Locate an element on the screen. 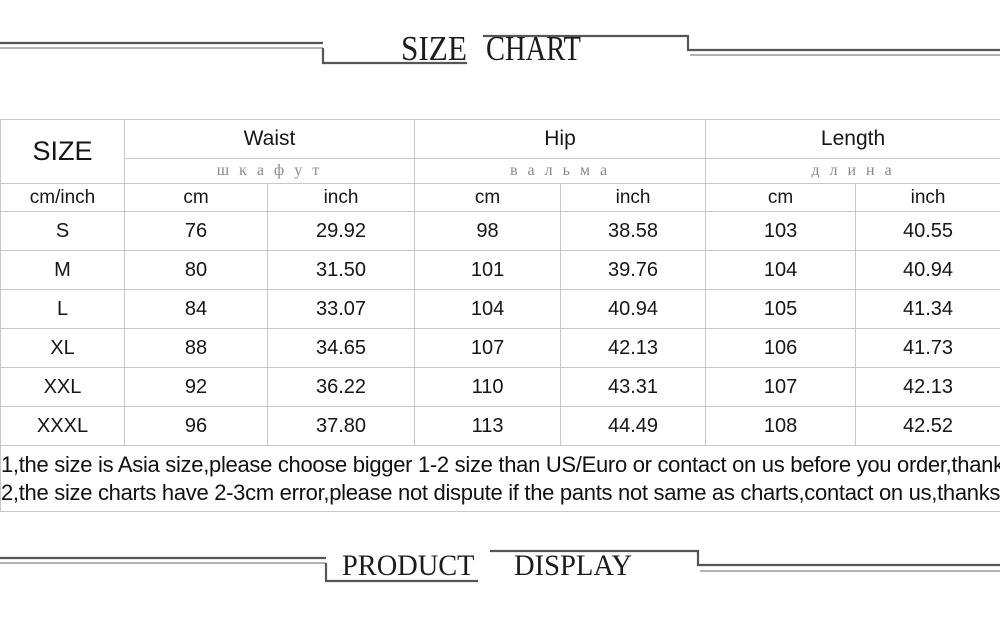 The width and height of the screenshot is (1000, 628). table-row-xl: XL 88 34.65 107 42.13 106 41.73 is located at coordinates (500, 348).